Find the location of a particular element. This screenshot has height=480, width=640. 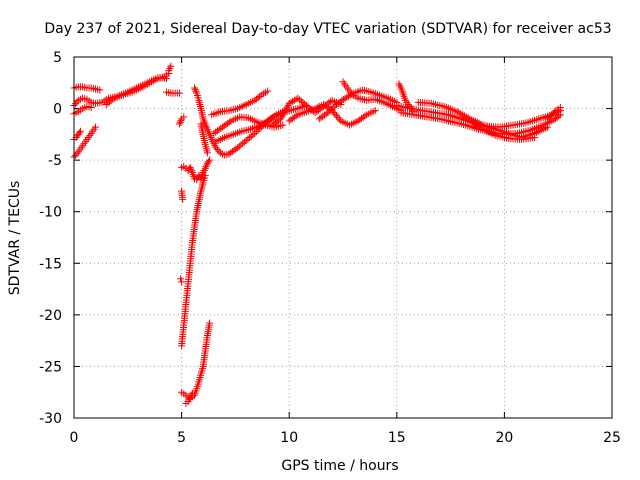

x-tick-label: 10 is located at coordinates (289, 438).